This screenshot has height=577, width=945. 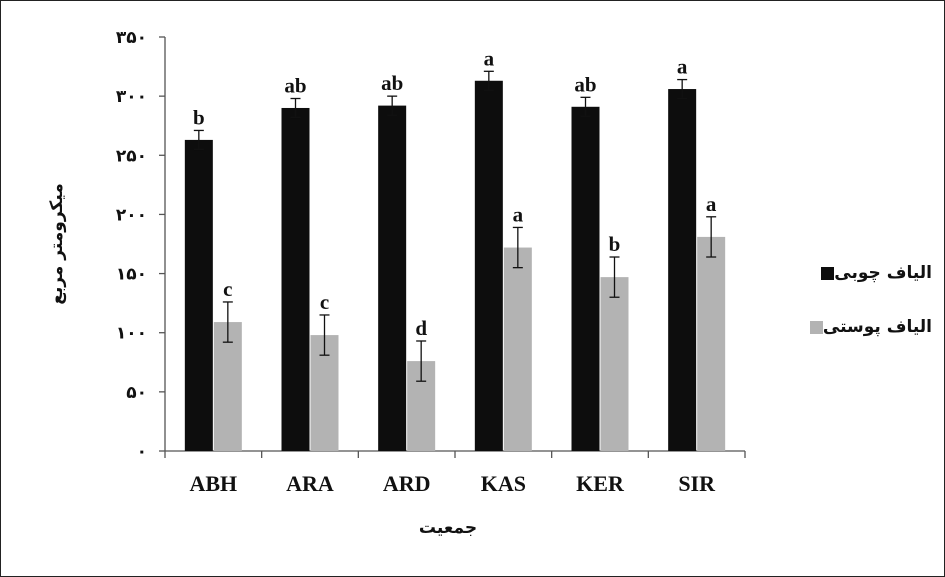 What do you see at coordinates (816, 327) in the screenshot?
I see `legend-swatch-bast-fiber` at bounding box center [816, 327].